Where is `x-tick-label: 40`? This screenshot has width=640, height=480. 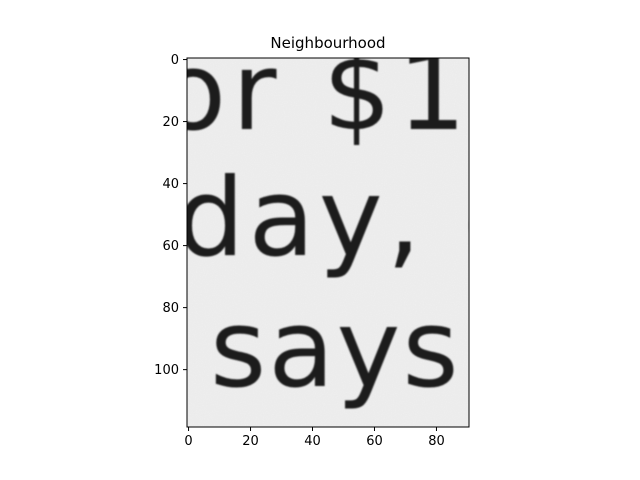
x-tick-label: 40 is located at coordinates (312, 441).